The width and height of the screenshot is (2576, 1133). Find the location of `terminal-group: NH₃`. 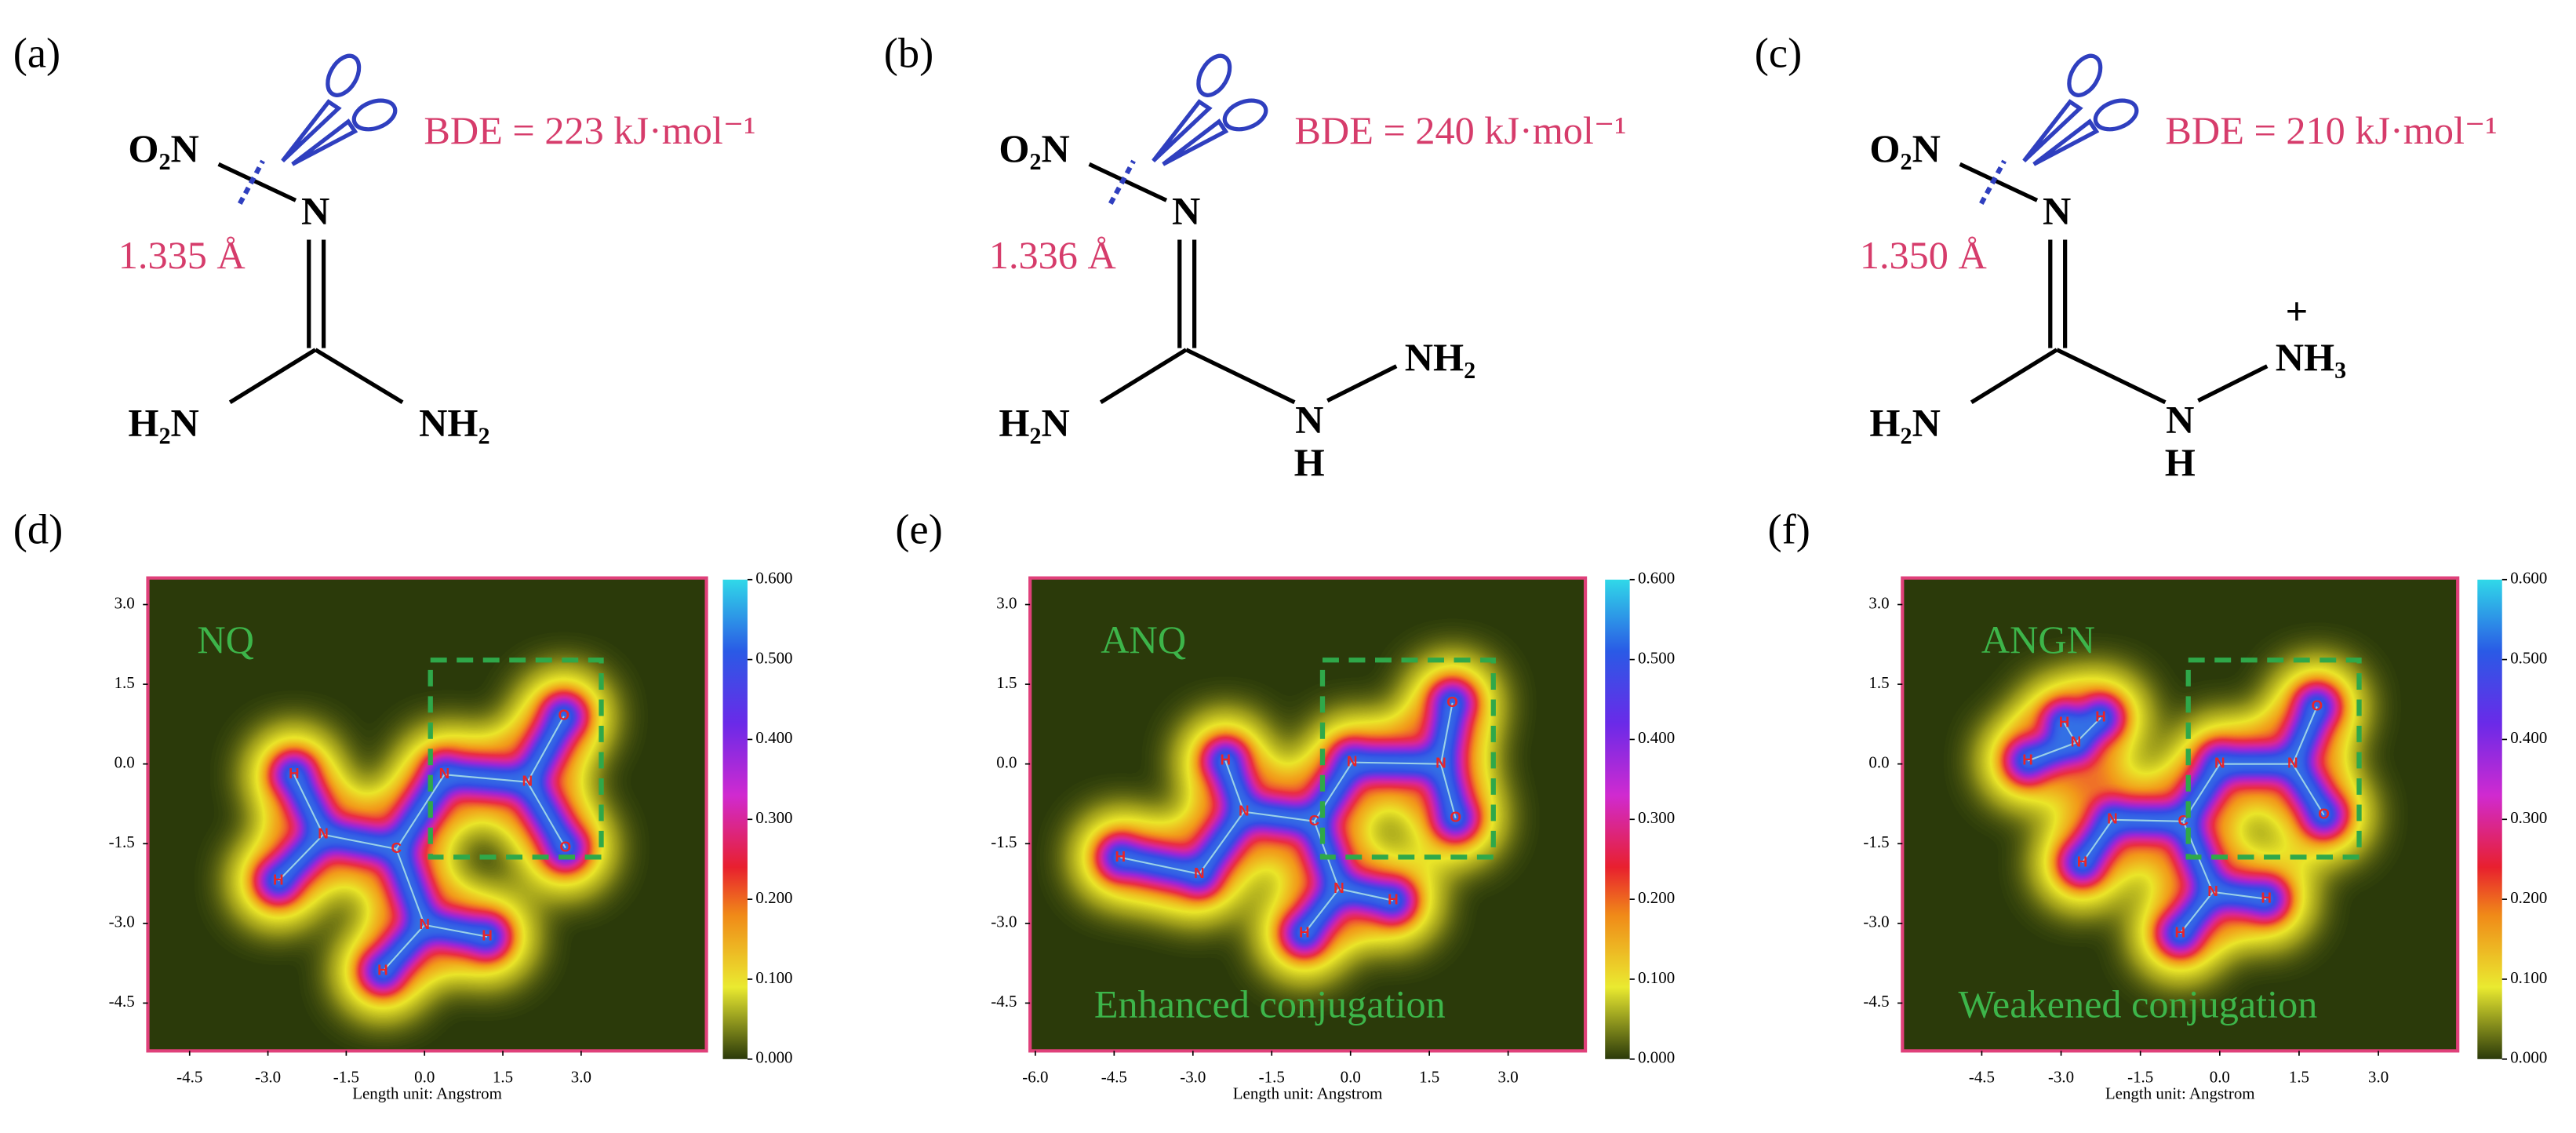

terminal-group: NH₃ is located at coordinates (2311, 357).